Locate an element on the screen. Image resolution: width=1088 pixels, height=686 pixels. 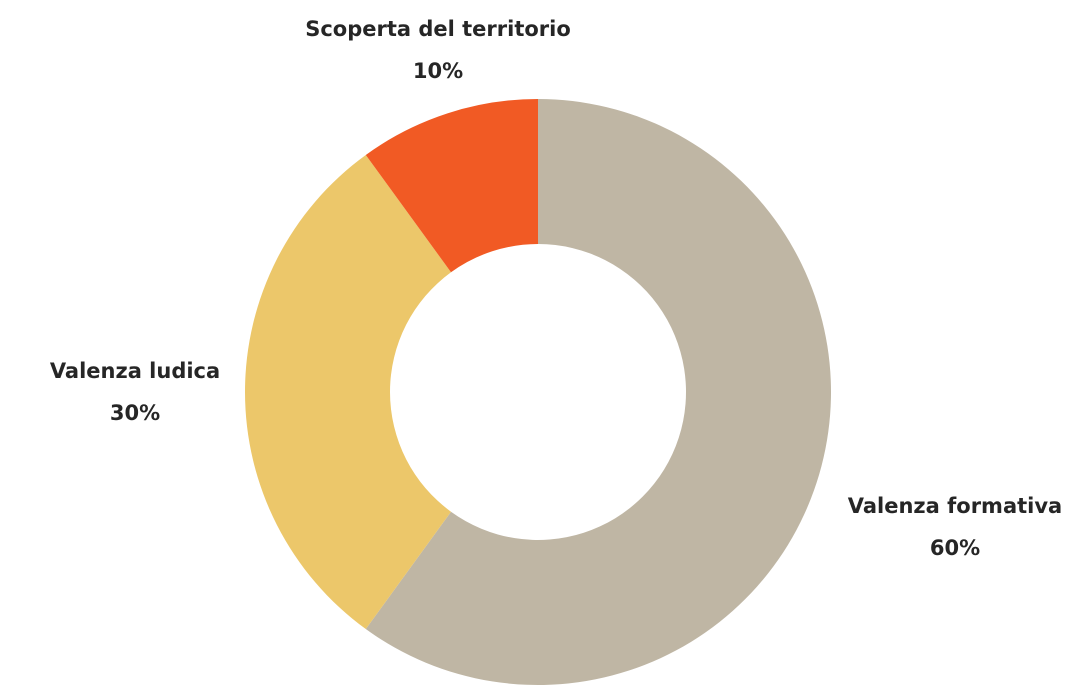
value-label: 60% is located at coordinates (955, 548).